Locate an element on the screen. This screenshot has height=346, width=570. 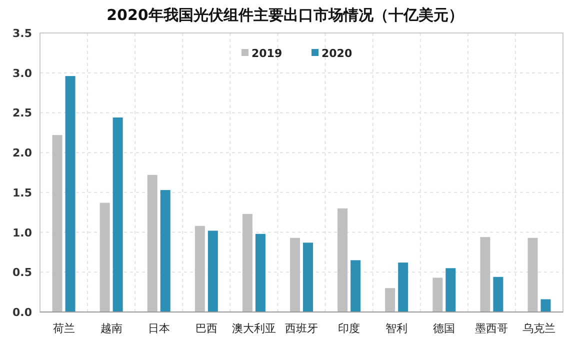
x-tick-label: 德国 is located at coordinates (444, 328).